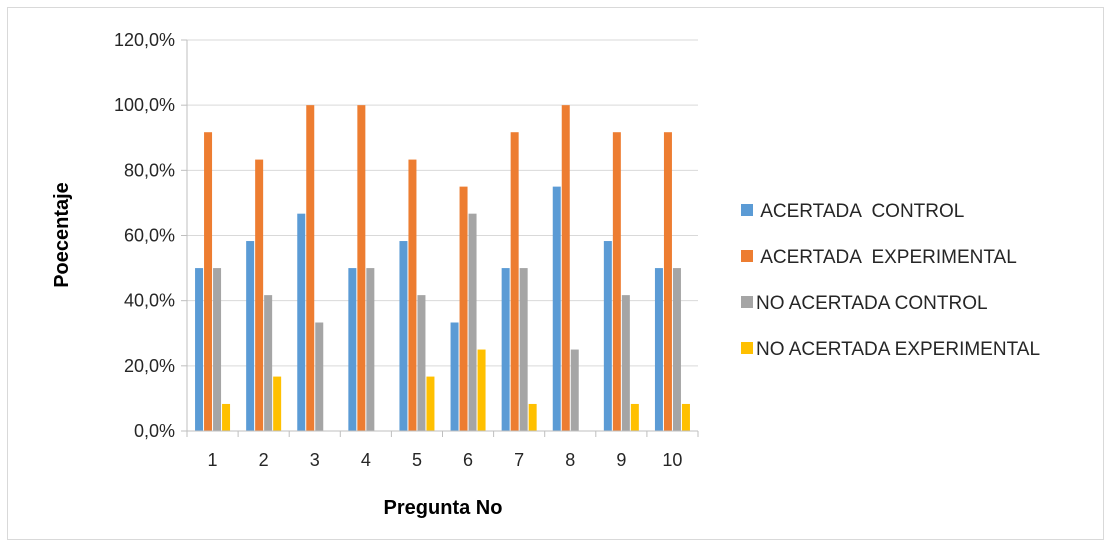 This screenshot has width=1112, height=548. I want to click on x-tick-label: 6, so click(468, 460).